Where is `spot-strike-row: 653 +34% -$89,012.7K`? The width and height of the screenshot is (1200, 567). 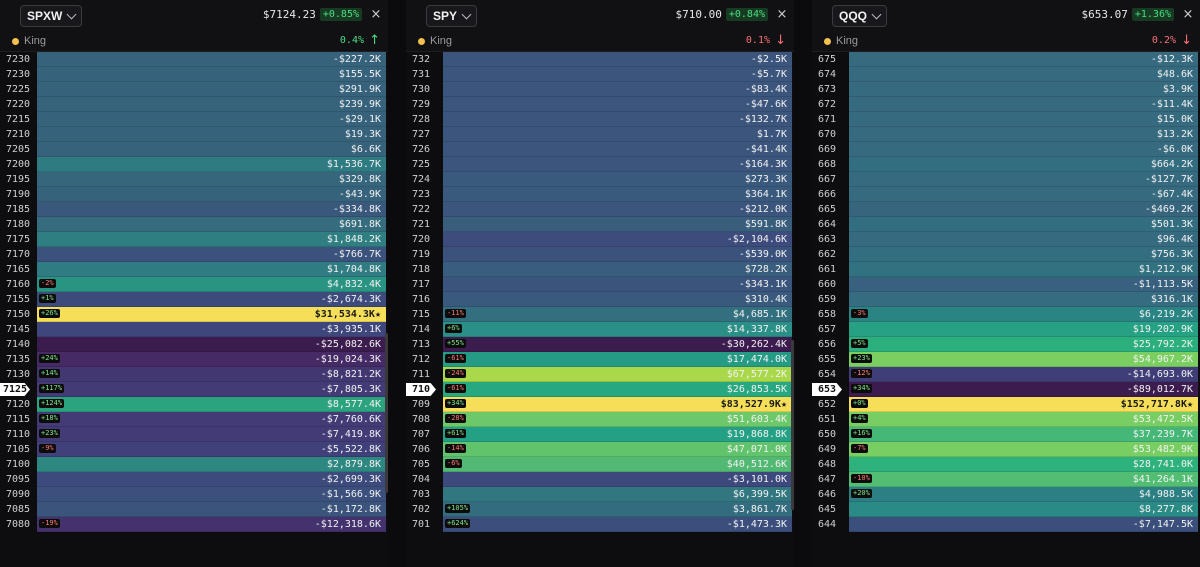
spot-strike-row: 653 +34% -$89,012.7K is located at coordinates (1006, 389).